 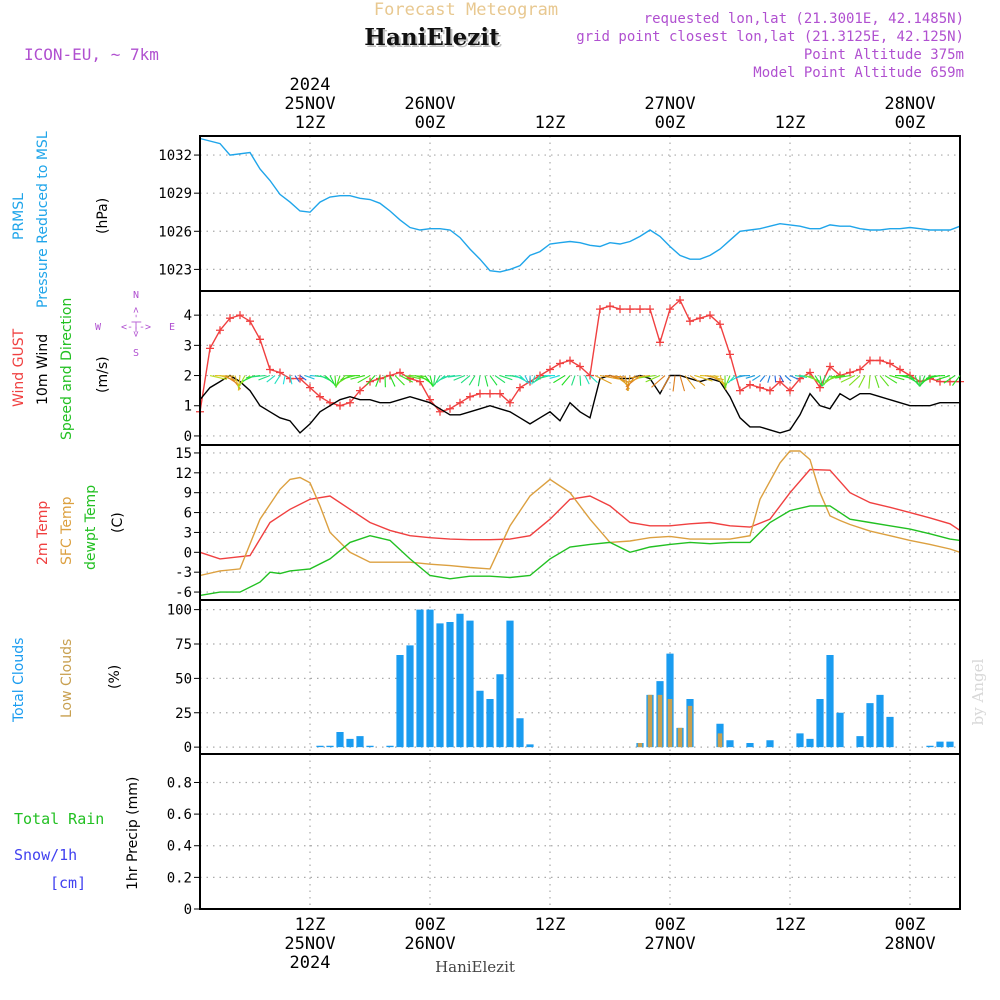 I want to click on compass-arrows: <-|->, so click(x=136, y=327).